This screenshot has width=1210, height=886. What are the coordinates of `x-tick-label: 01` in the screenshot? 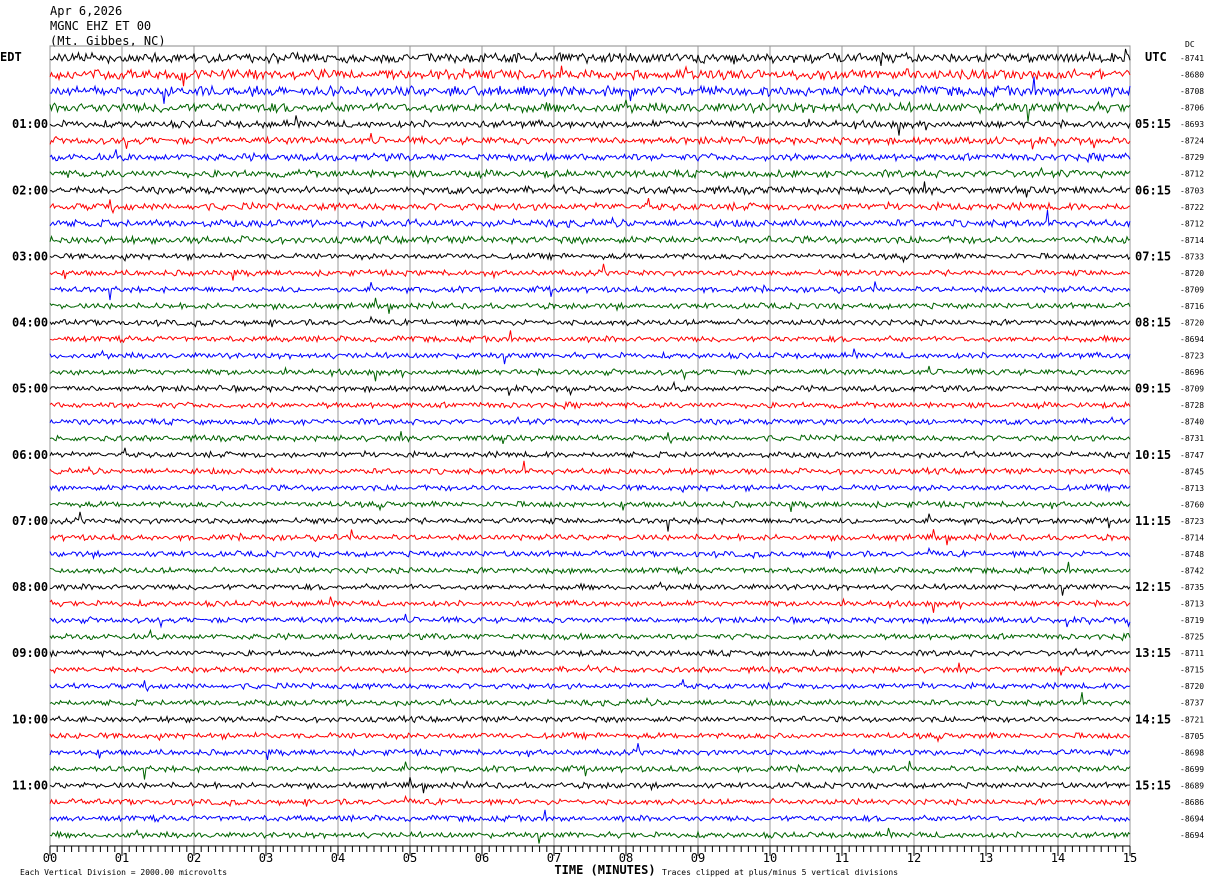 It's located at (122, 858).